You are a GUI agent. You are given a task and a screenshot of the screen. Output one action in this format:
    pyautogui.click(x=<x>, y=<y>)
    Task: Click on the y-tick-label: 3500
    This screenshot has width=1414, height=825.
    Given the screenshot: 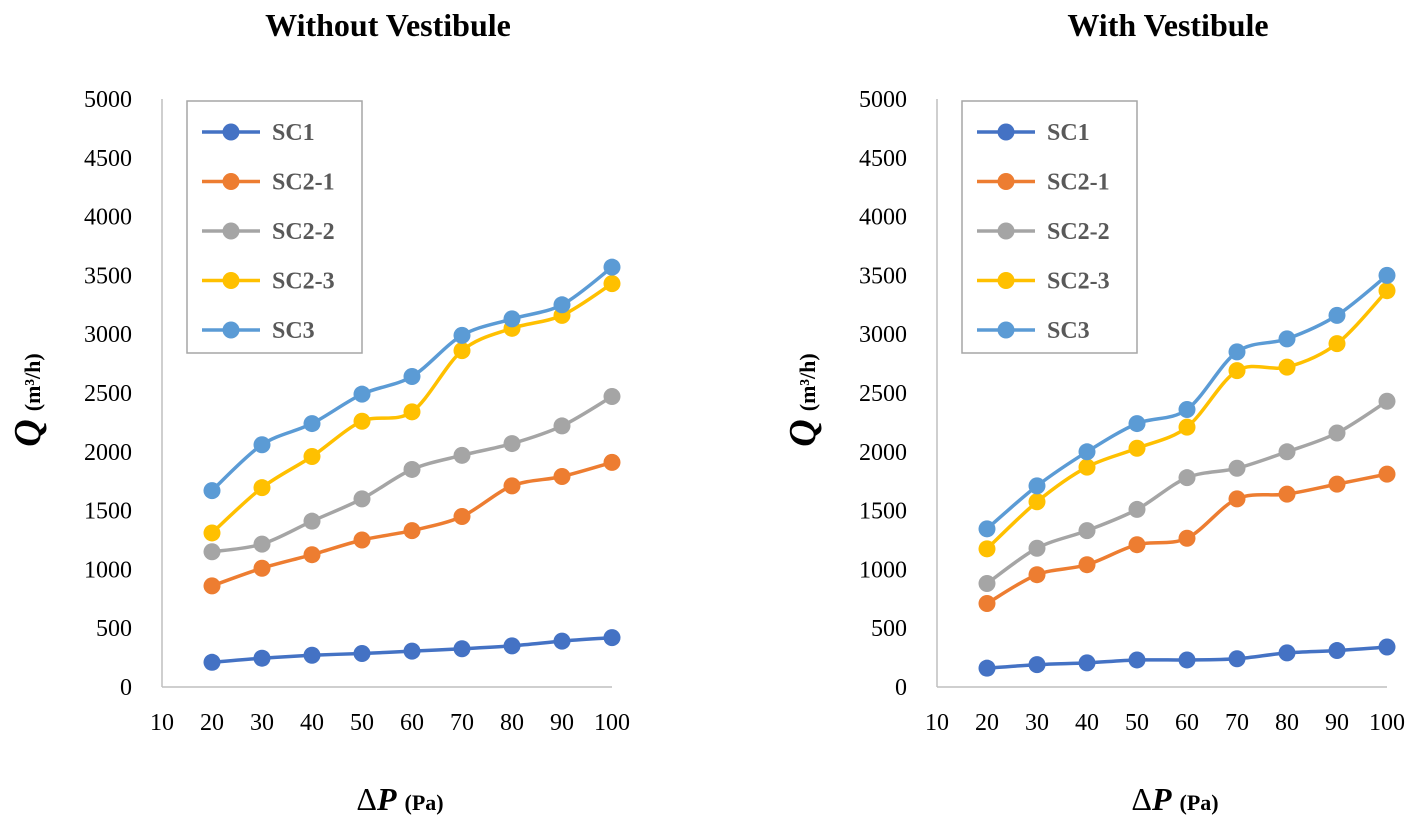 What is the action you would take?
    pyautogui.click(x=883, y=276)
    